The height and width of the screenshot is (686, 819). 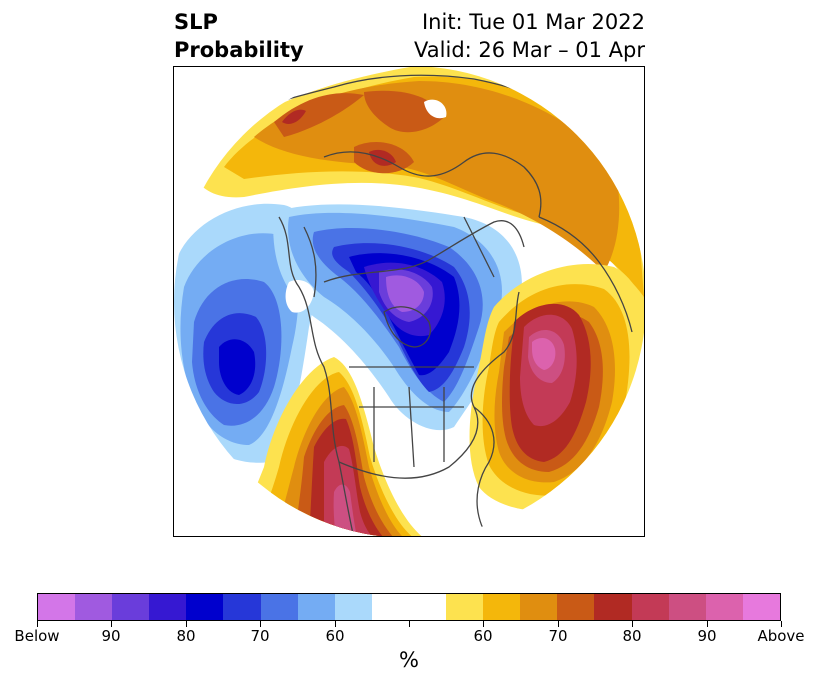 I want to click on init-date: Init: Tue 01 Mar 2022, so click(x=533, y=22).